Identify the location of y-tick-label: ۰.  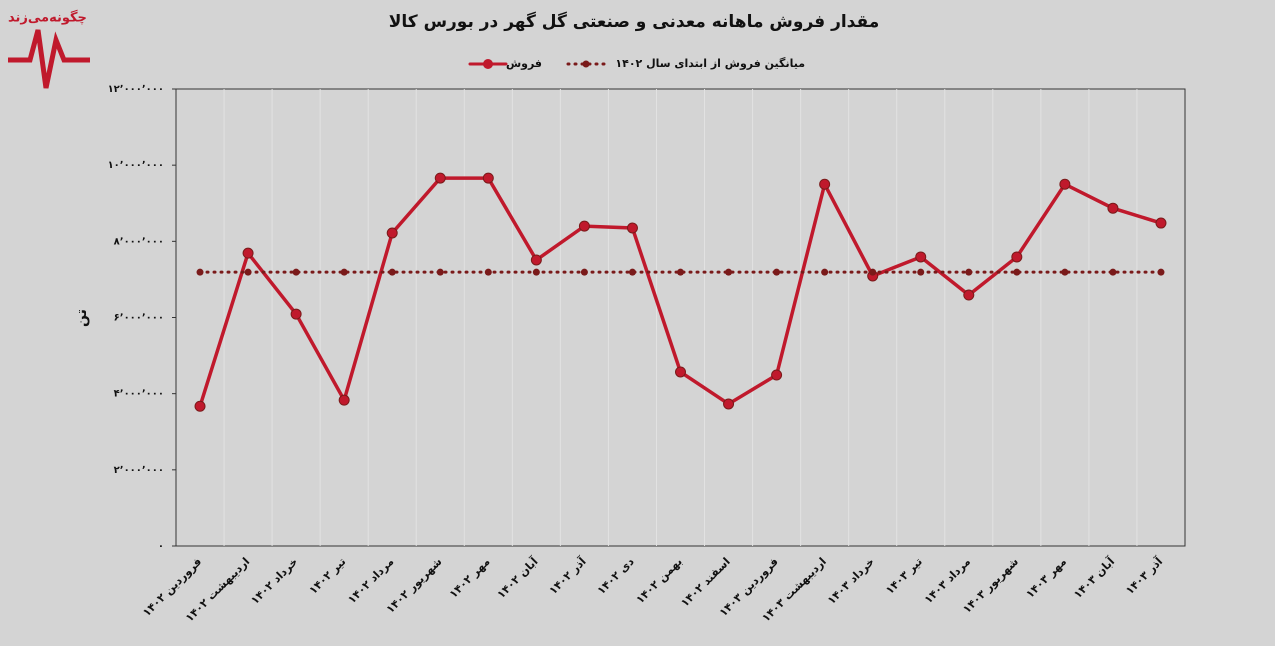
(161, 546).